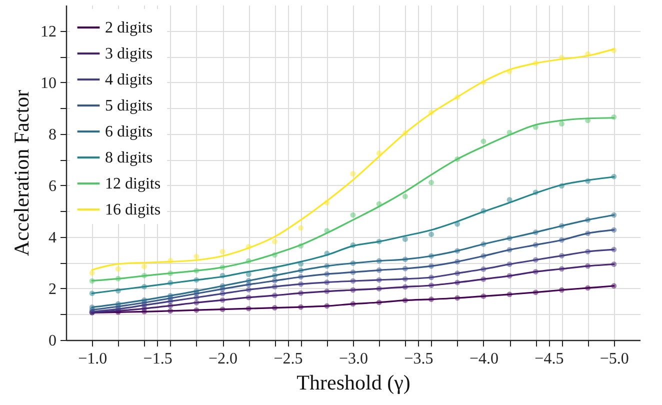 This screenshot has height=405, width=662. What do you see at coordinates (129, 158) in the screenshot?
I see `legend-label: 8 digits` at bounding box center [129, 158].